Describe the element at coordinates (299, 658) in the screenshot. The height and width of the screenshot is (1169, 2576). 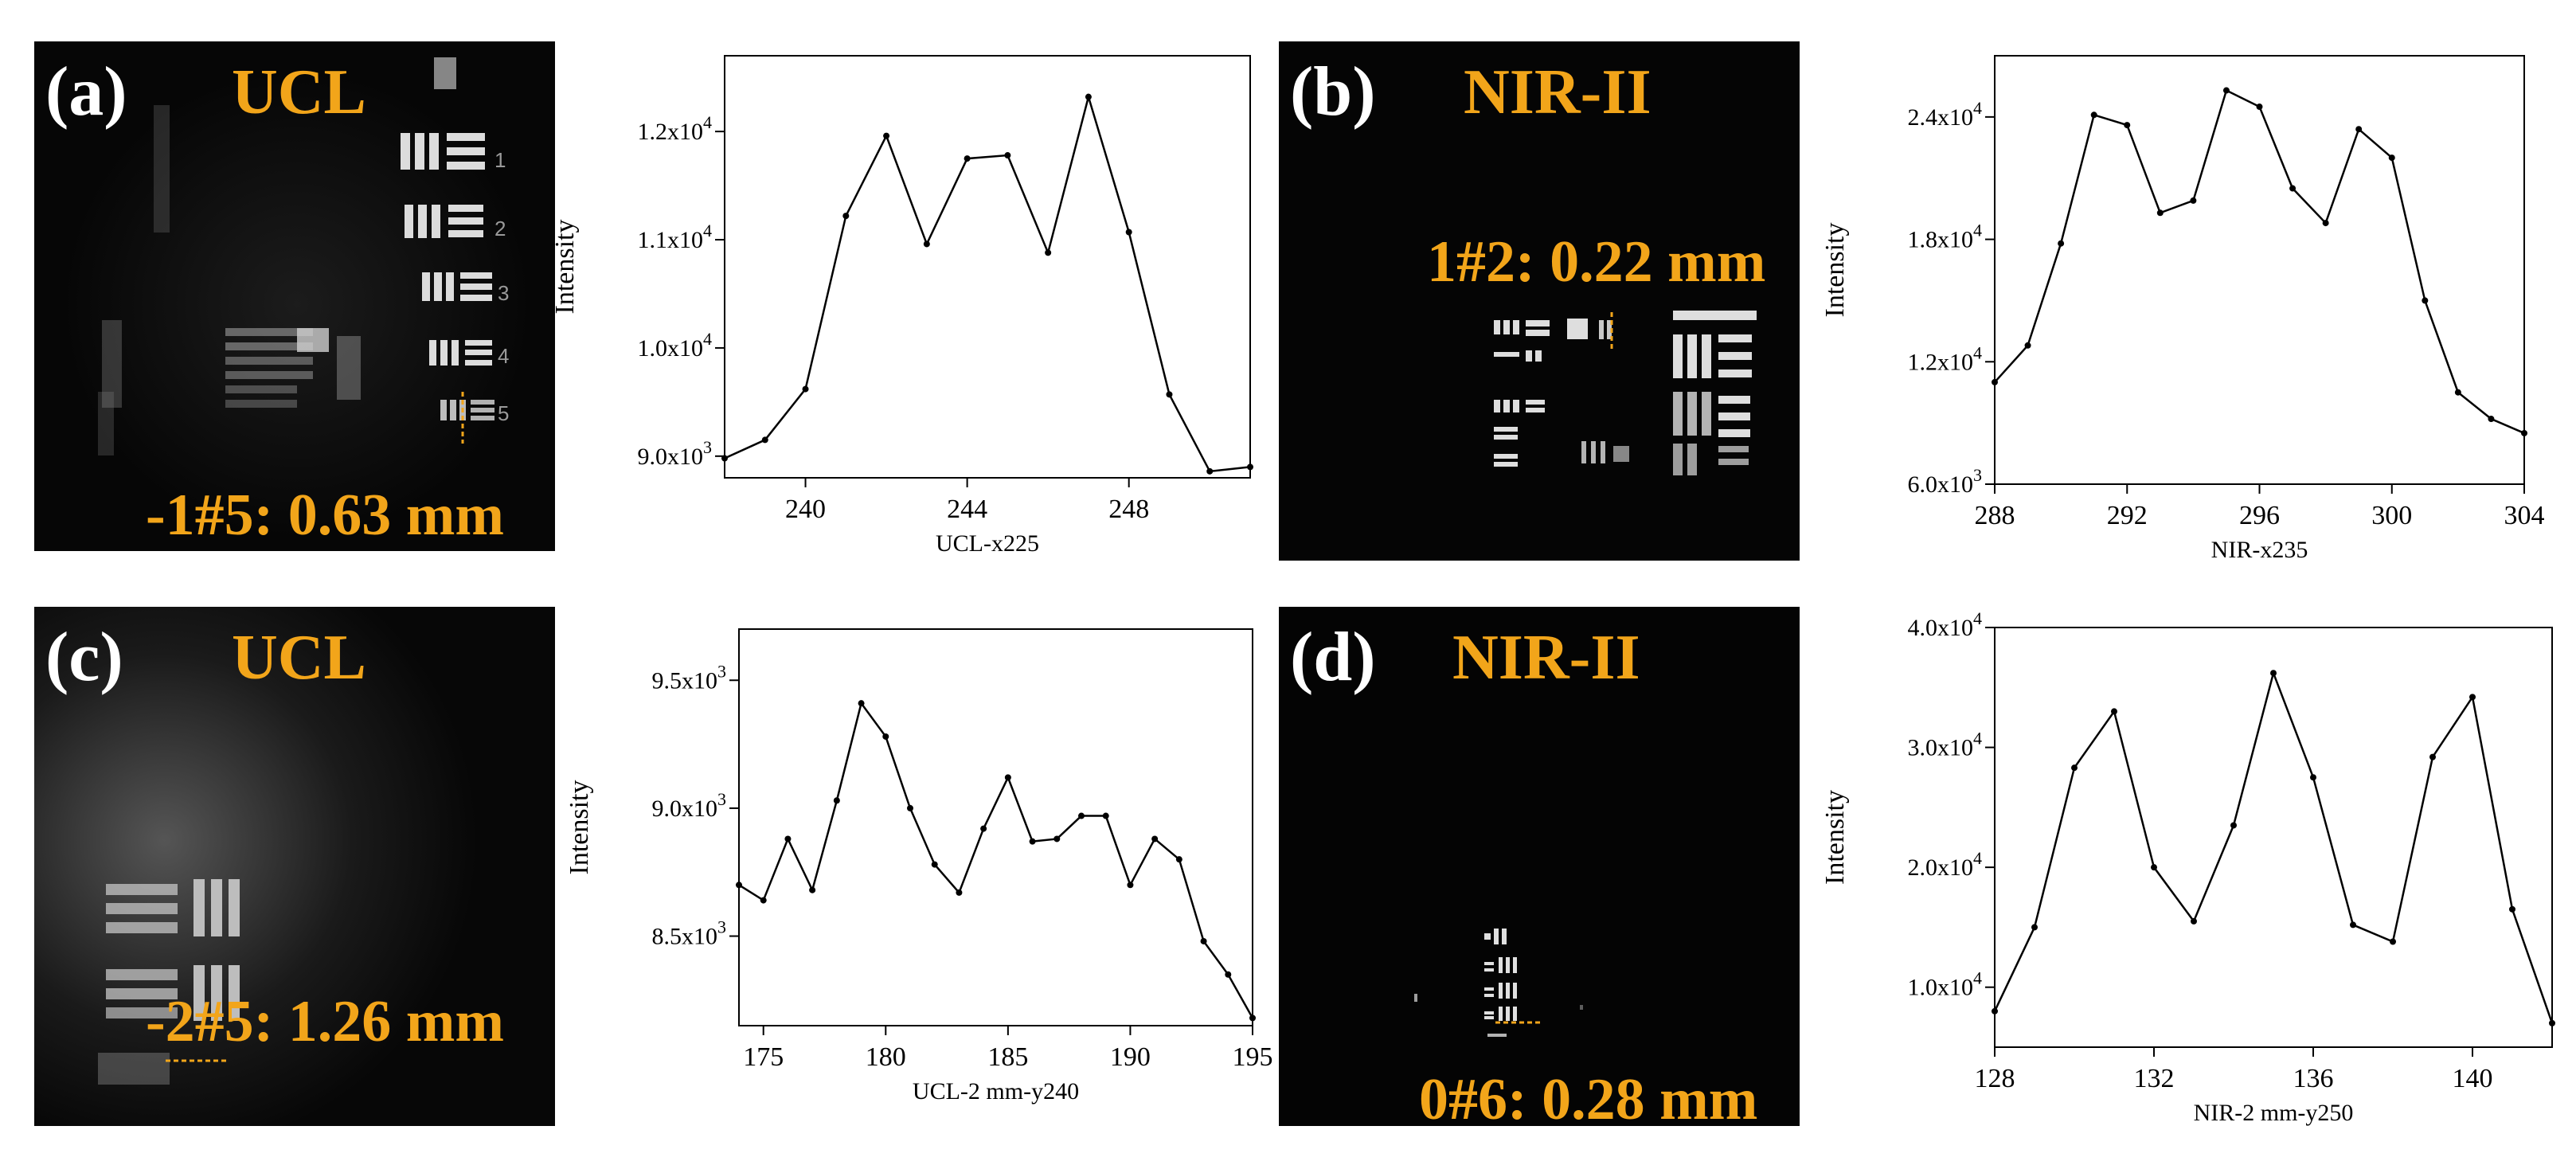
I see `panel-c-modality: UCL` at that location.